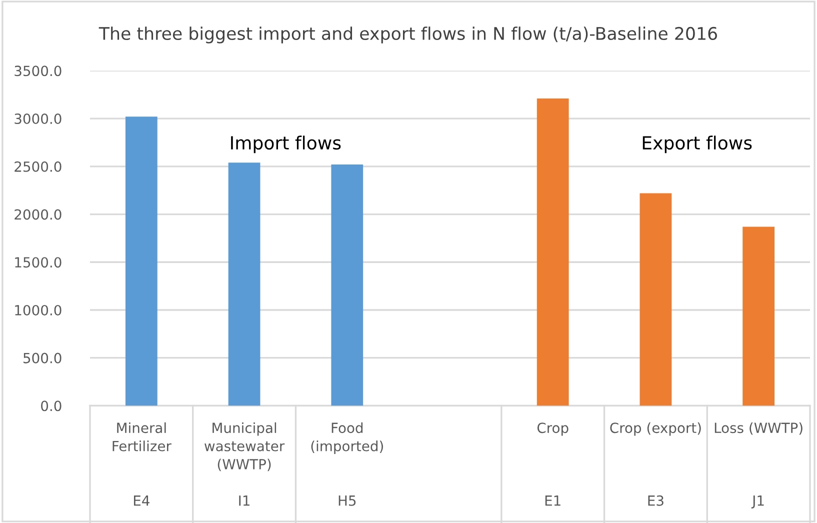  I want to click on chart-title: The three biggest import and export flows in N flow (t/a)-Baseline 2016, so click(408, 35).